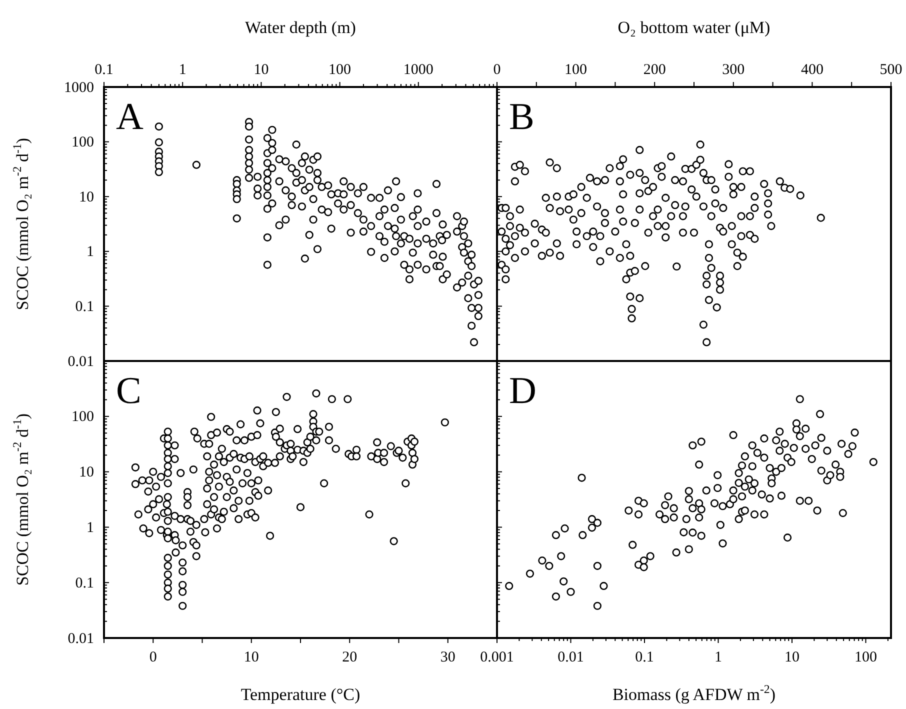  What do you see at coordinates (129, 391) in the screenshot?
I see `annotation: C` at bounding box center [129, 391].